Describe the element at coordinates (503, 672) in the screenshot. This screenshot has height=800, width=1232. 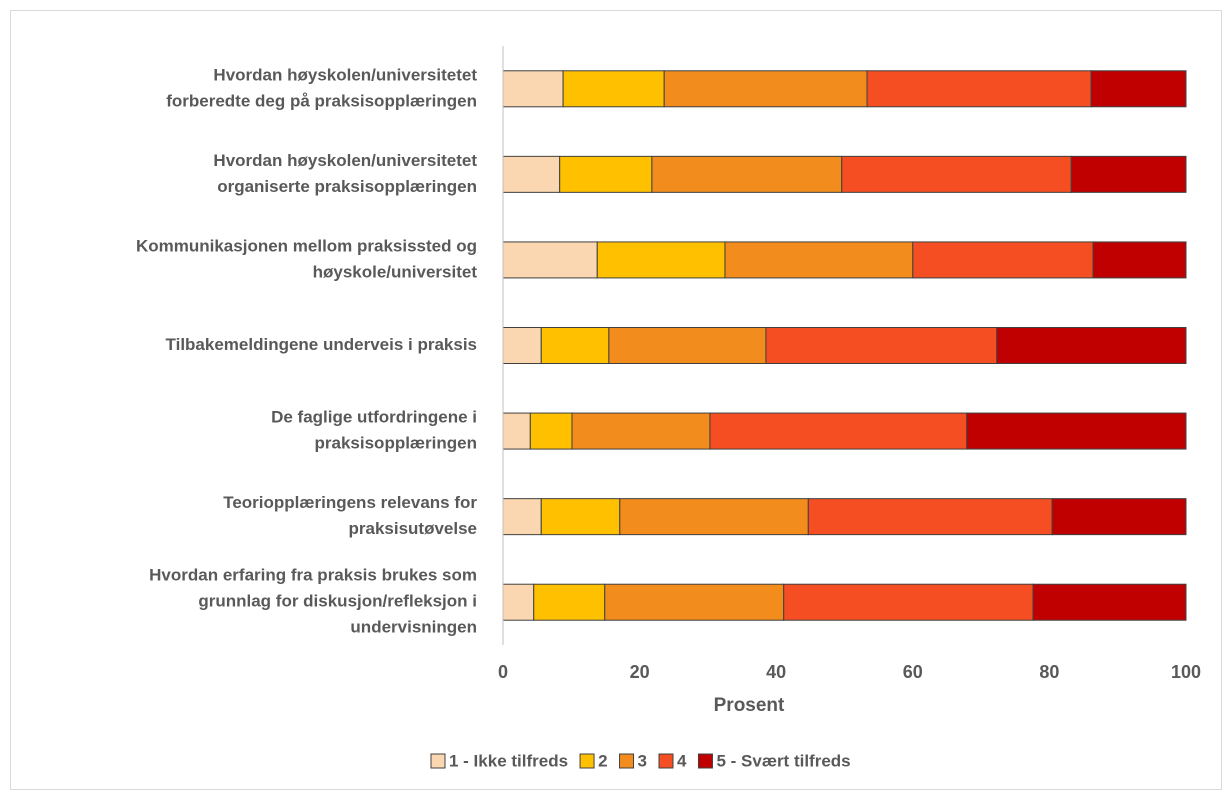
I see `x-tick-label: 0` at that location.